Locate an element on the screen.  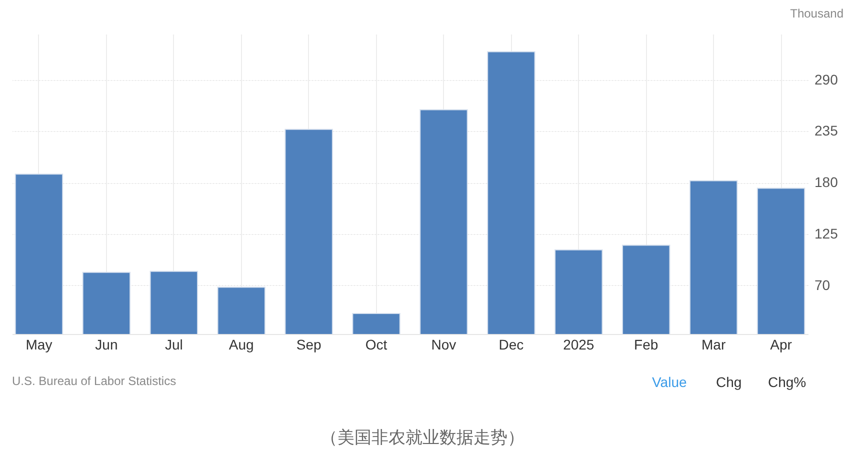
text: U.S. Bureau of Labor Statistics is located at coordinates (94, 381).